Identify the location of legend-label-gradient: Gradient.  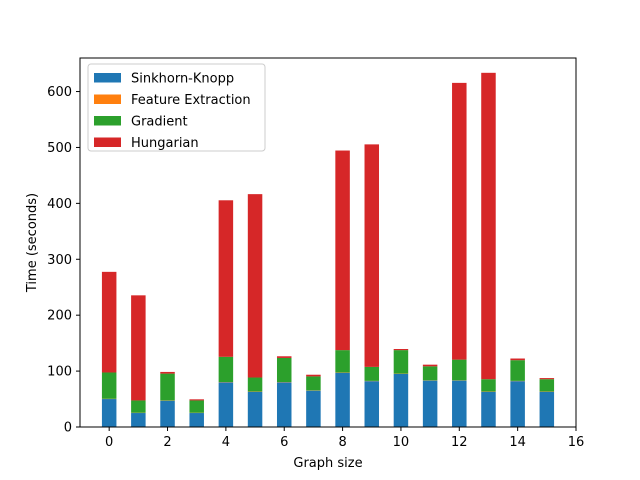
(159, 122).